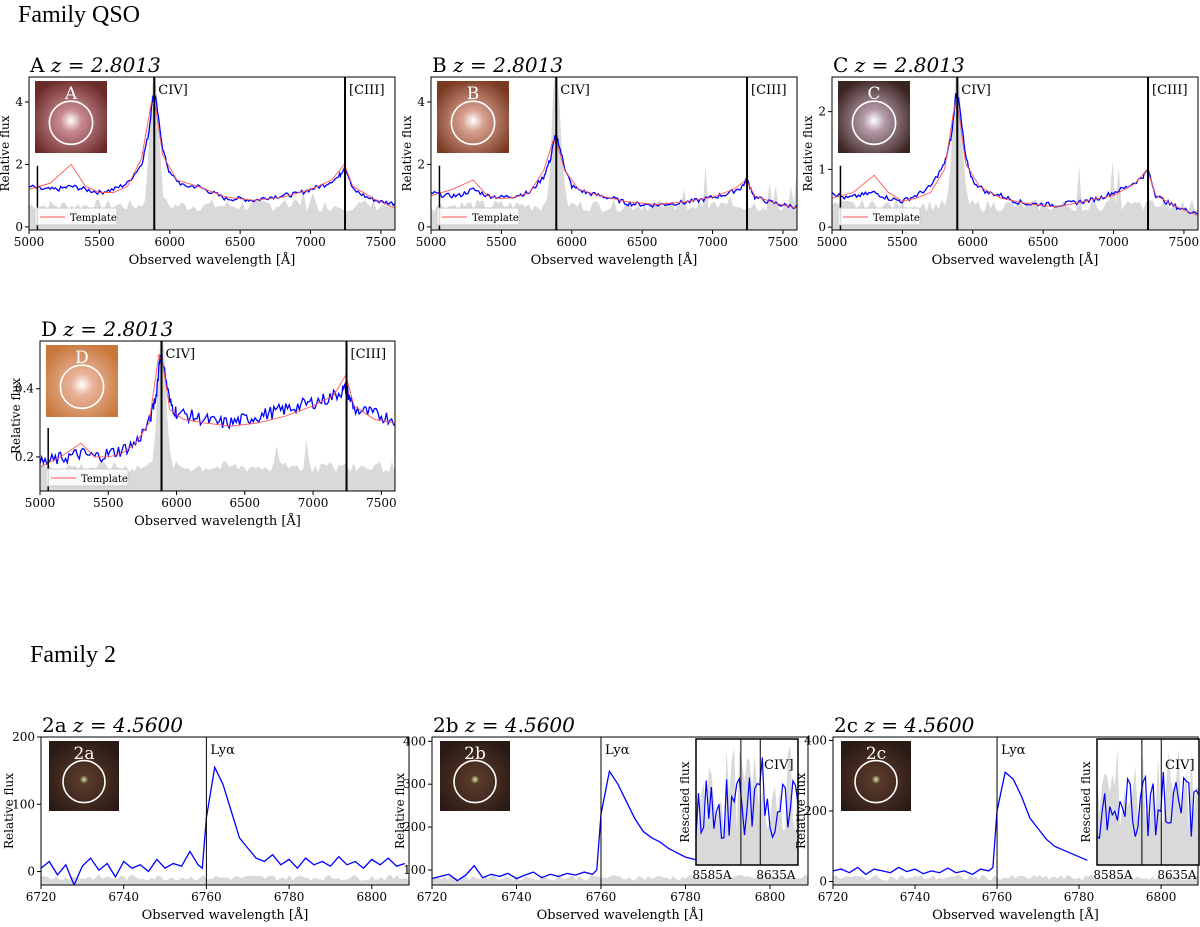 The height and width of the screenshot is (927, 1200). I want to click on inset-tick-label: 8585A, so click(712, 875).